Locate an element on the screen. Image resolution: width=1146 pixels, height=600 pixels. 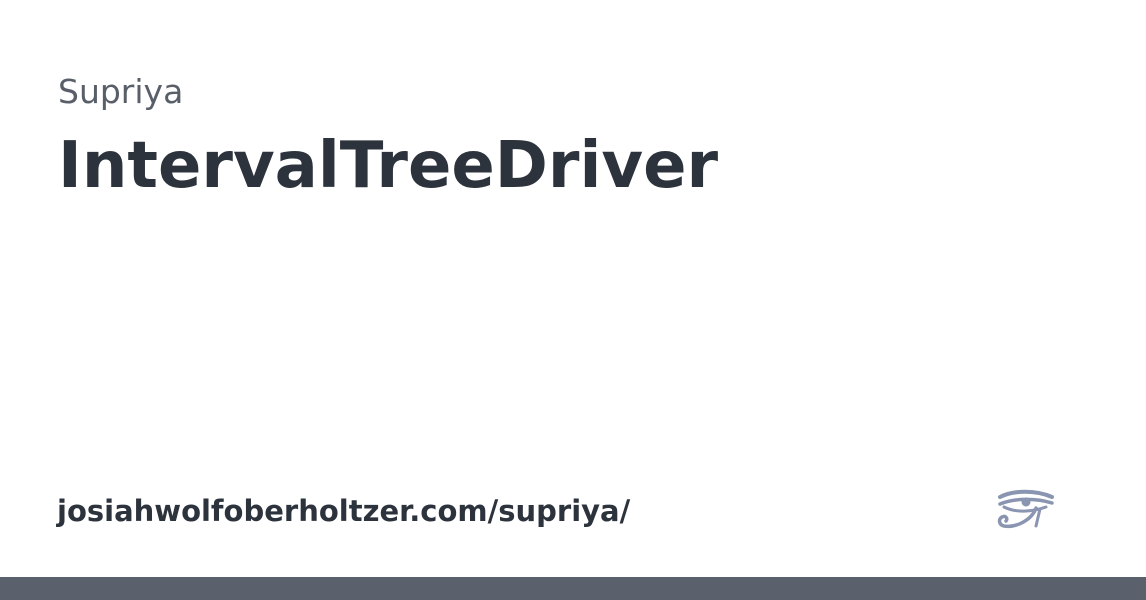
page-title: IntervalTreeDriver is located at coordinates (388, 166).